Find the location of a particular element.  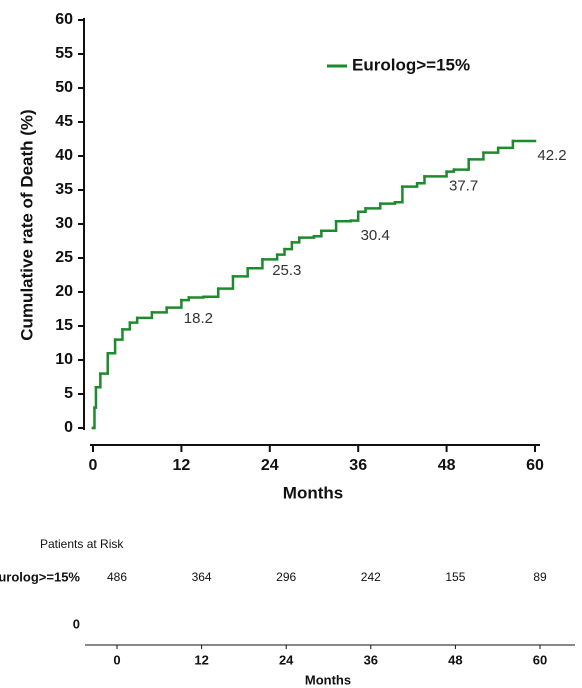

legend-label: Eurolog>=15% is located at coordinates (411, 64).